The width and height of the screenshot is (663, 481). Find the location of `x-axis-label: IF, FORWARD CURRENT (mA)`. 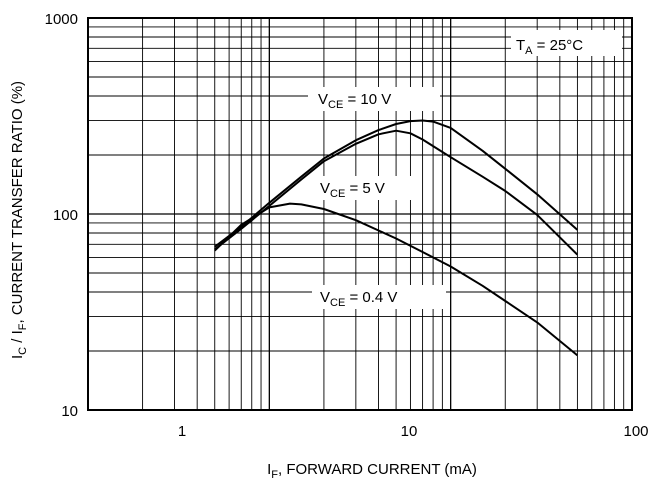

x-axis-label: IF, FORWARD CURRENT (mA) is located at coordinates (372, 471).